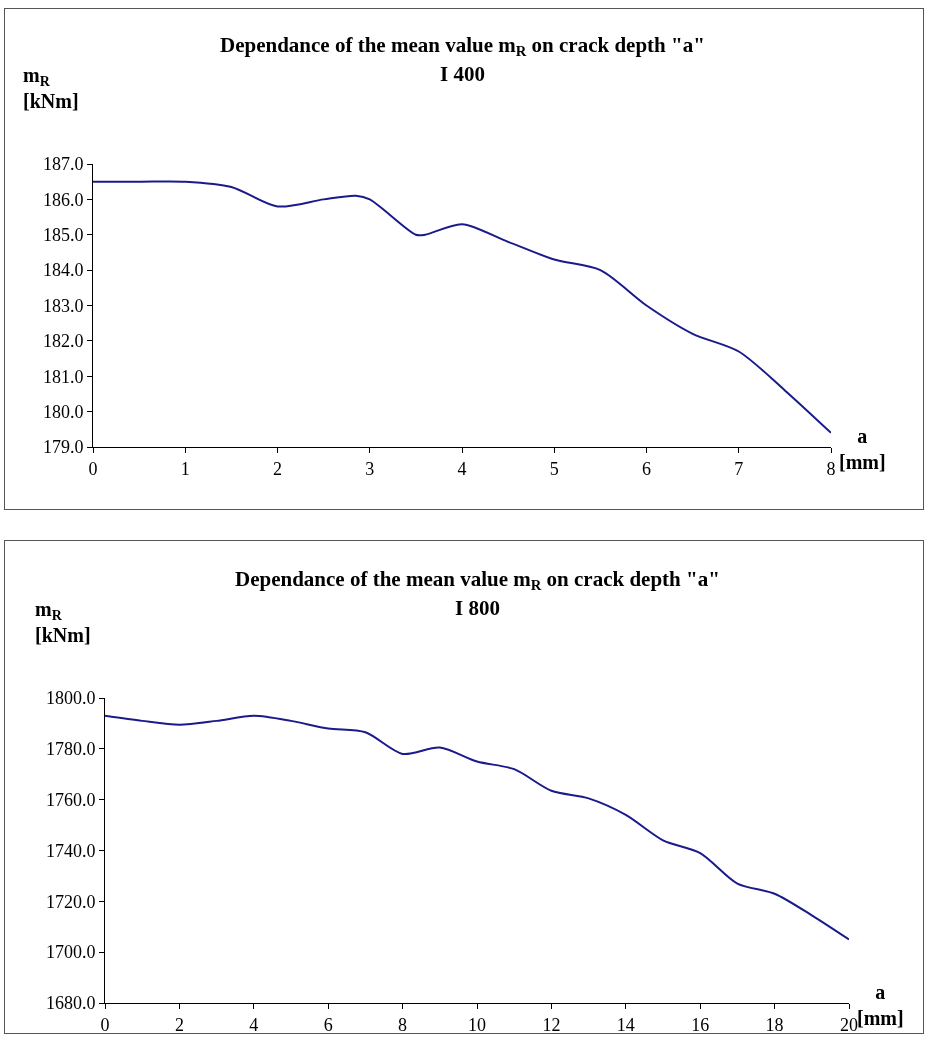 This screenshot has height=1040, width=930. I want to click on x-tick-label: 16, so click(700, 1024).